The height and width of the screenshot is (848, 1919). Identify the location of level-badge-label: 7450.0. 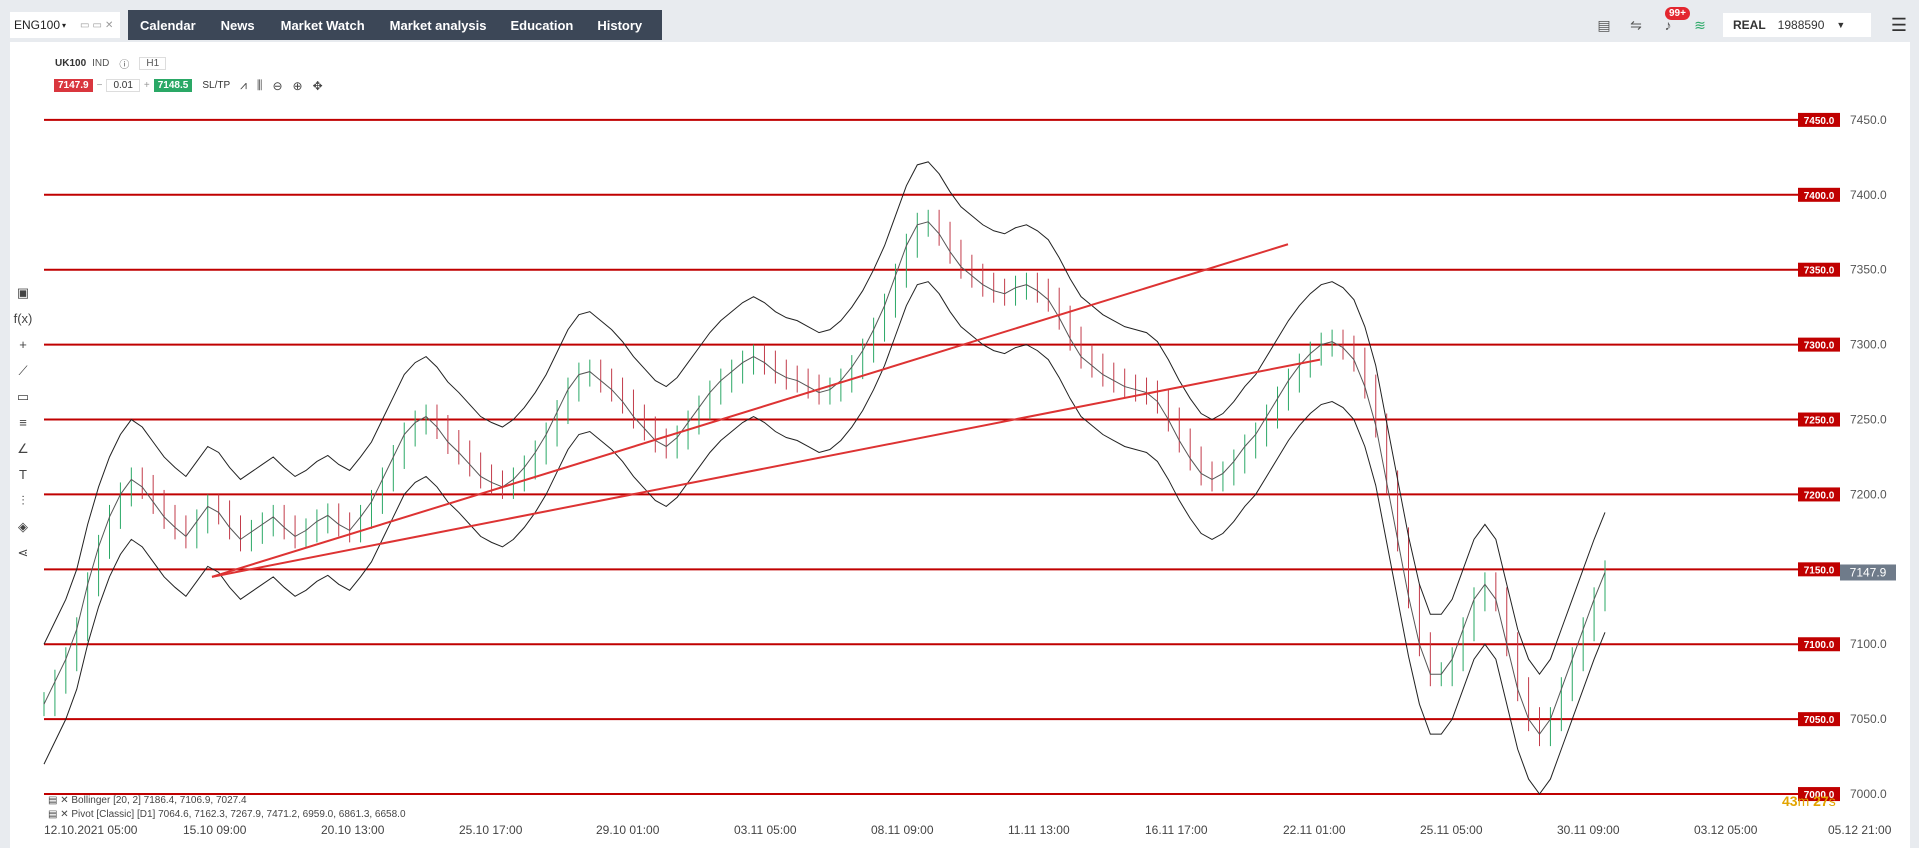
(1819, 121).